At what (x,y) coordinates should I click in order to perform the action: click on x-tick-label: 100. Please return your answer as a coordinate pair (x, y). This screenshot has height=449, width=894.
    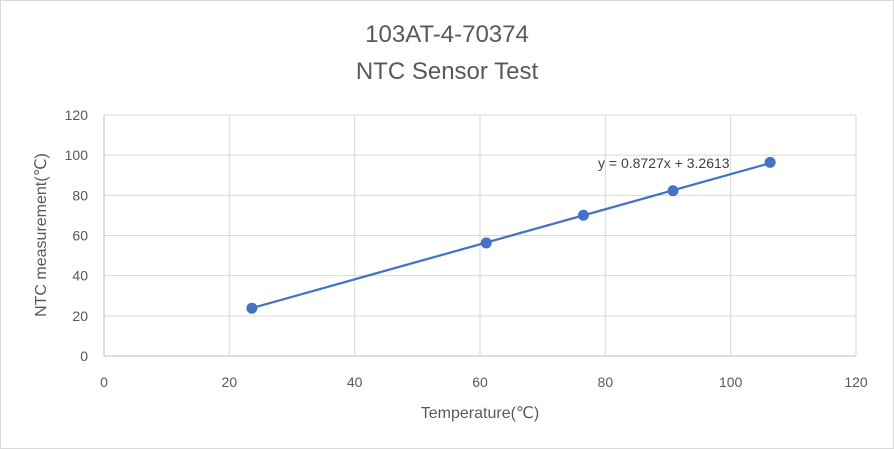
    Looking at the image, I should click on (731, 382).